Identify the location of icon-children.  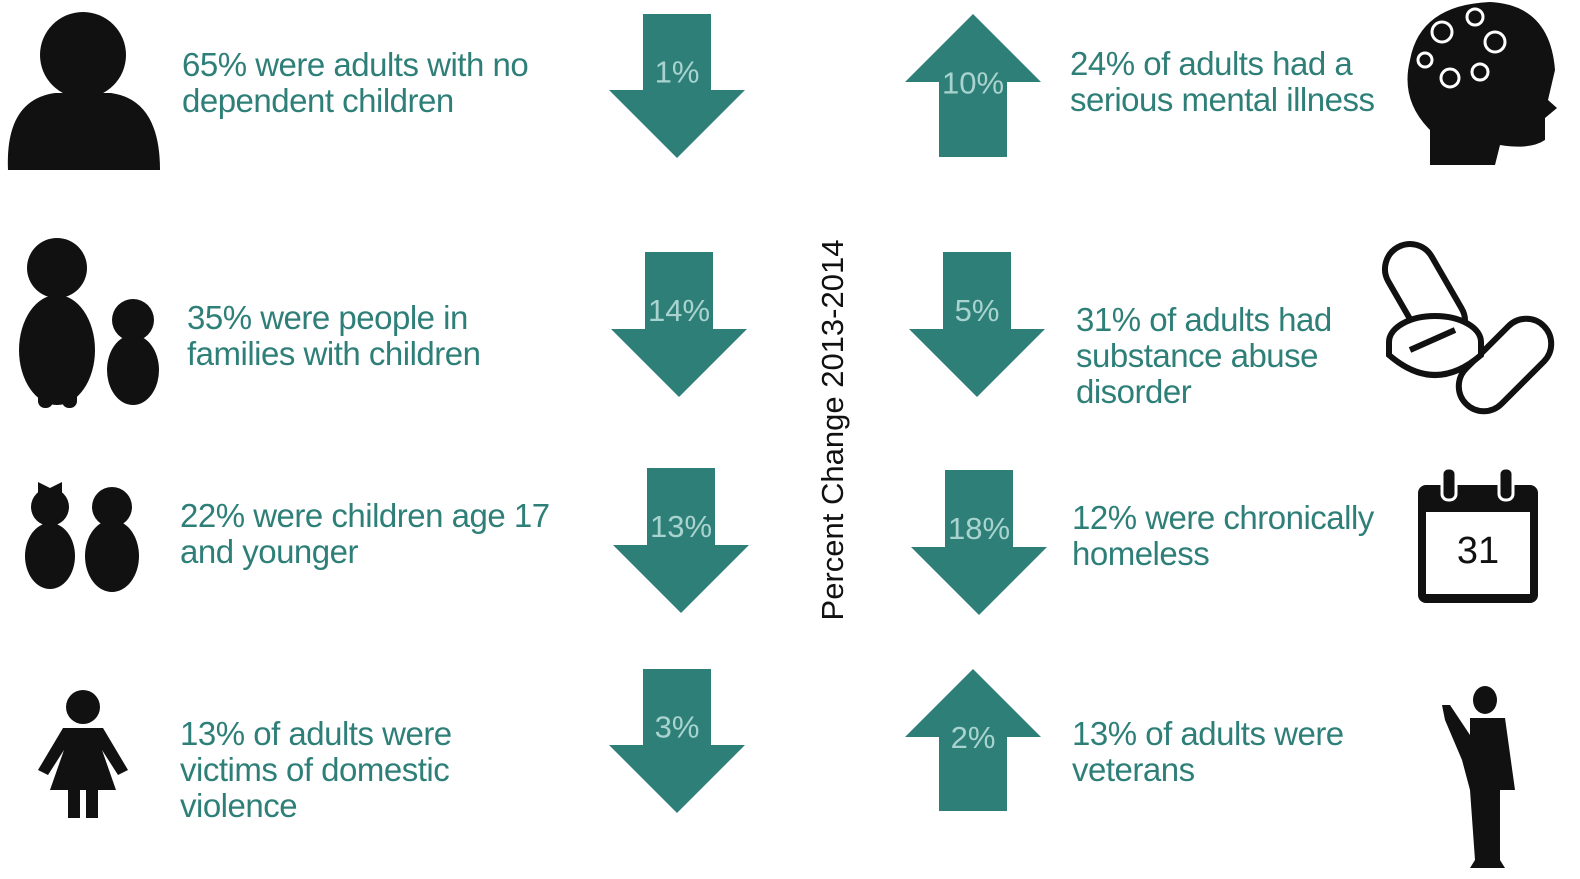
(82, 537).